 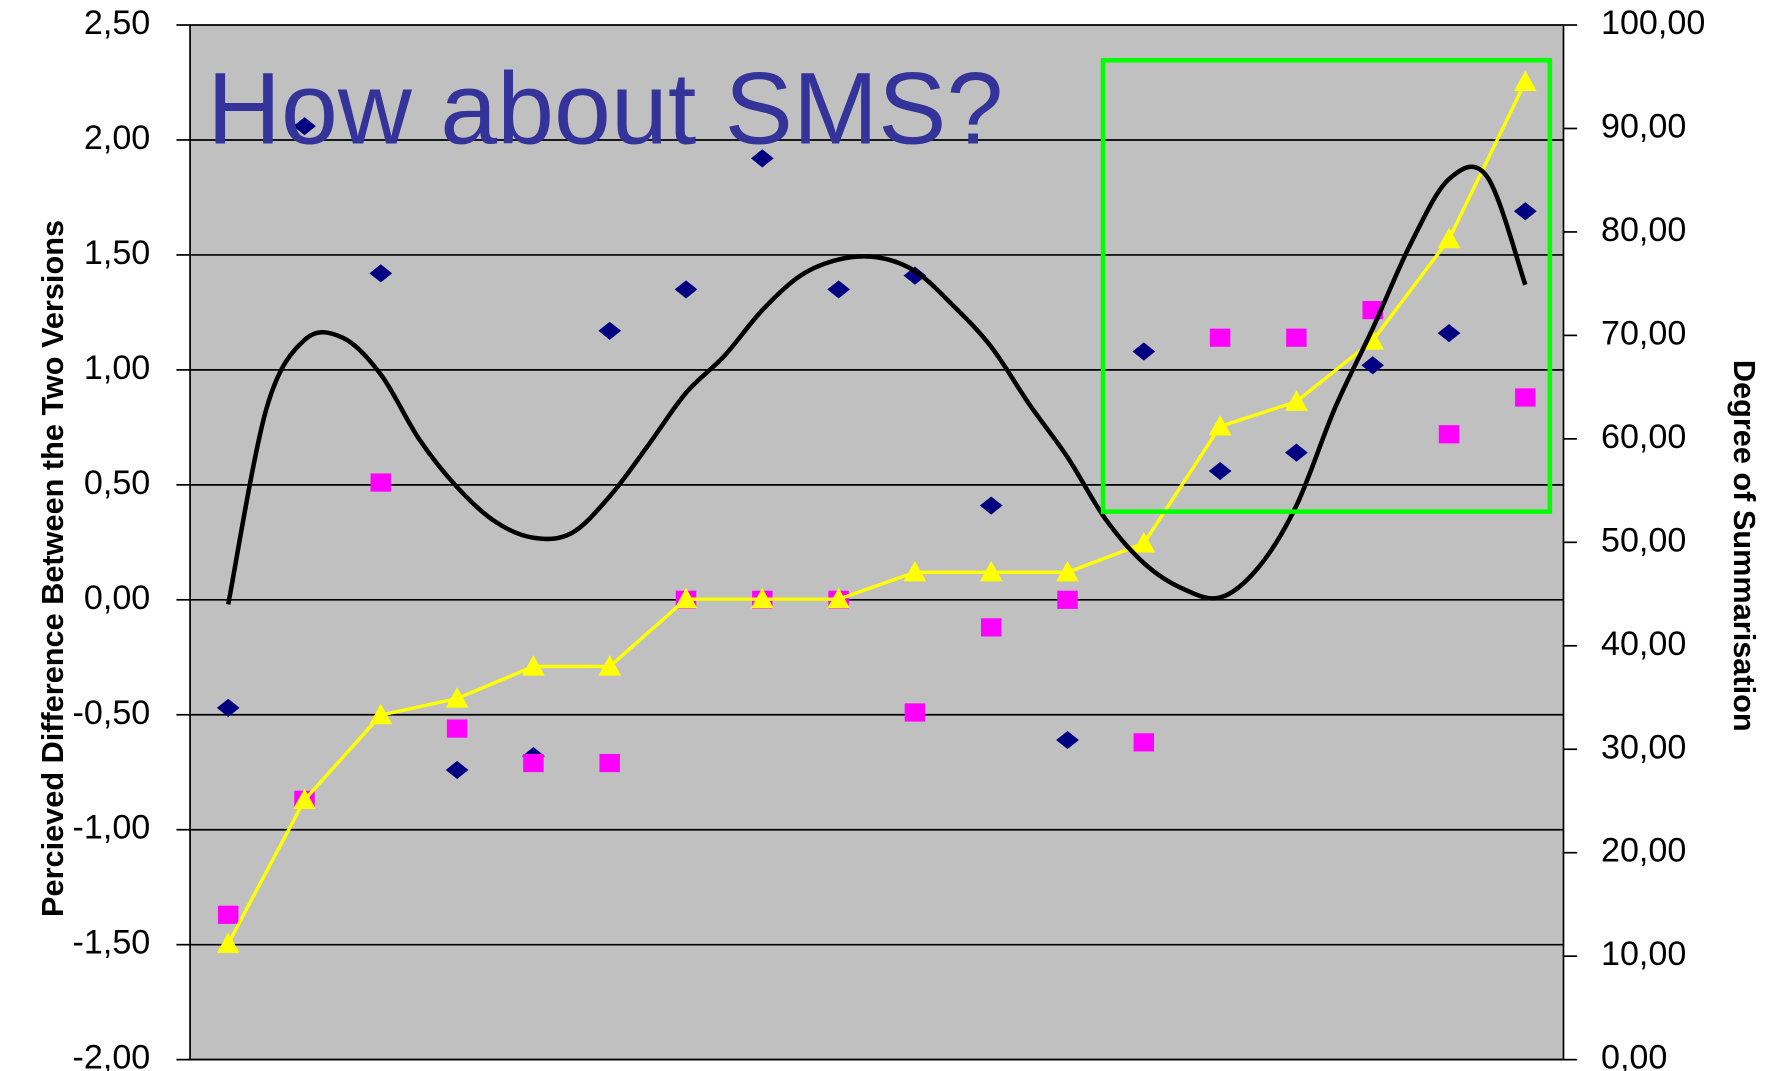 I want to click on y2-tick-label: 70,00, so click(x=1643, y=333).